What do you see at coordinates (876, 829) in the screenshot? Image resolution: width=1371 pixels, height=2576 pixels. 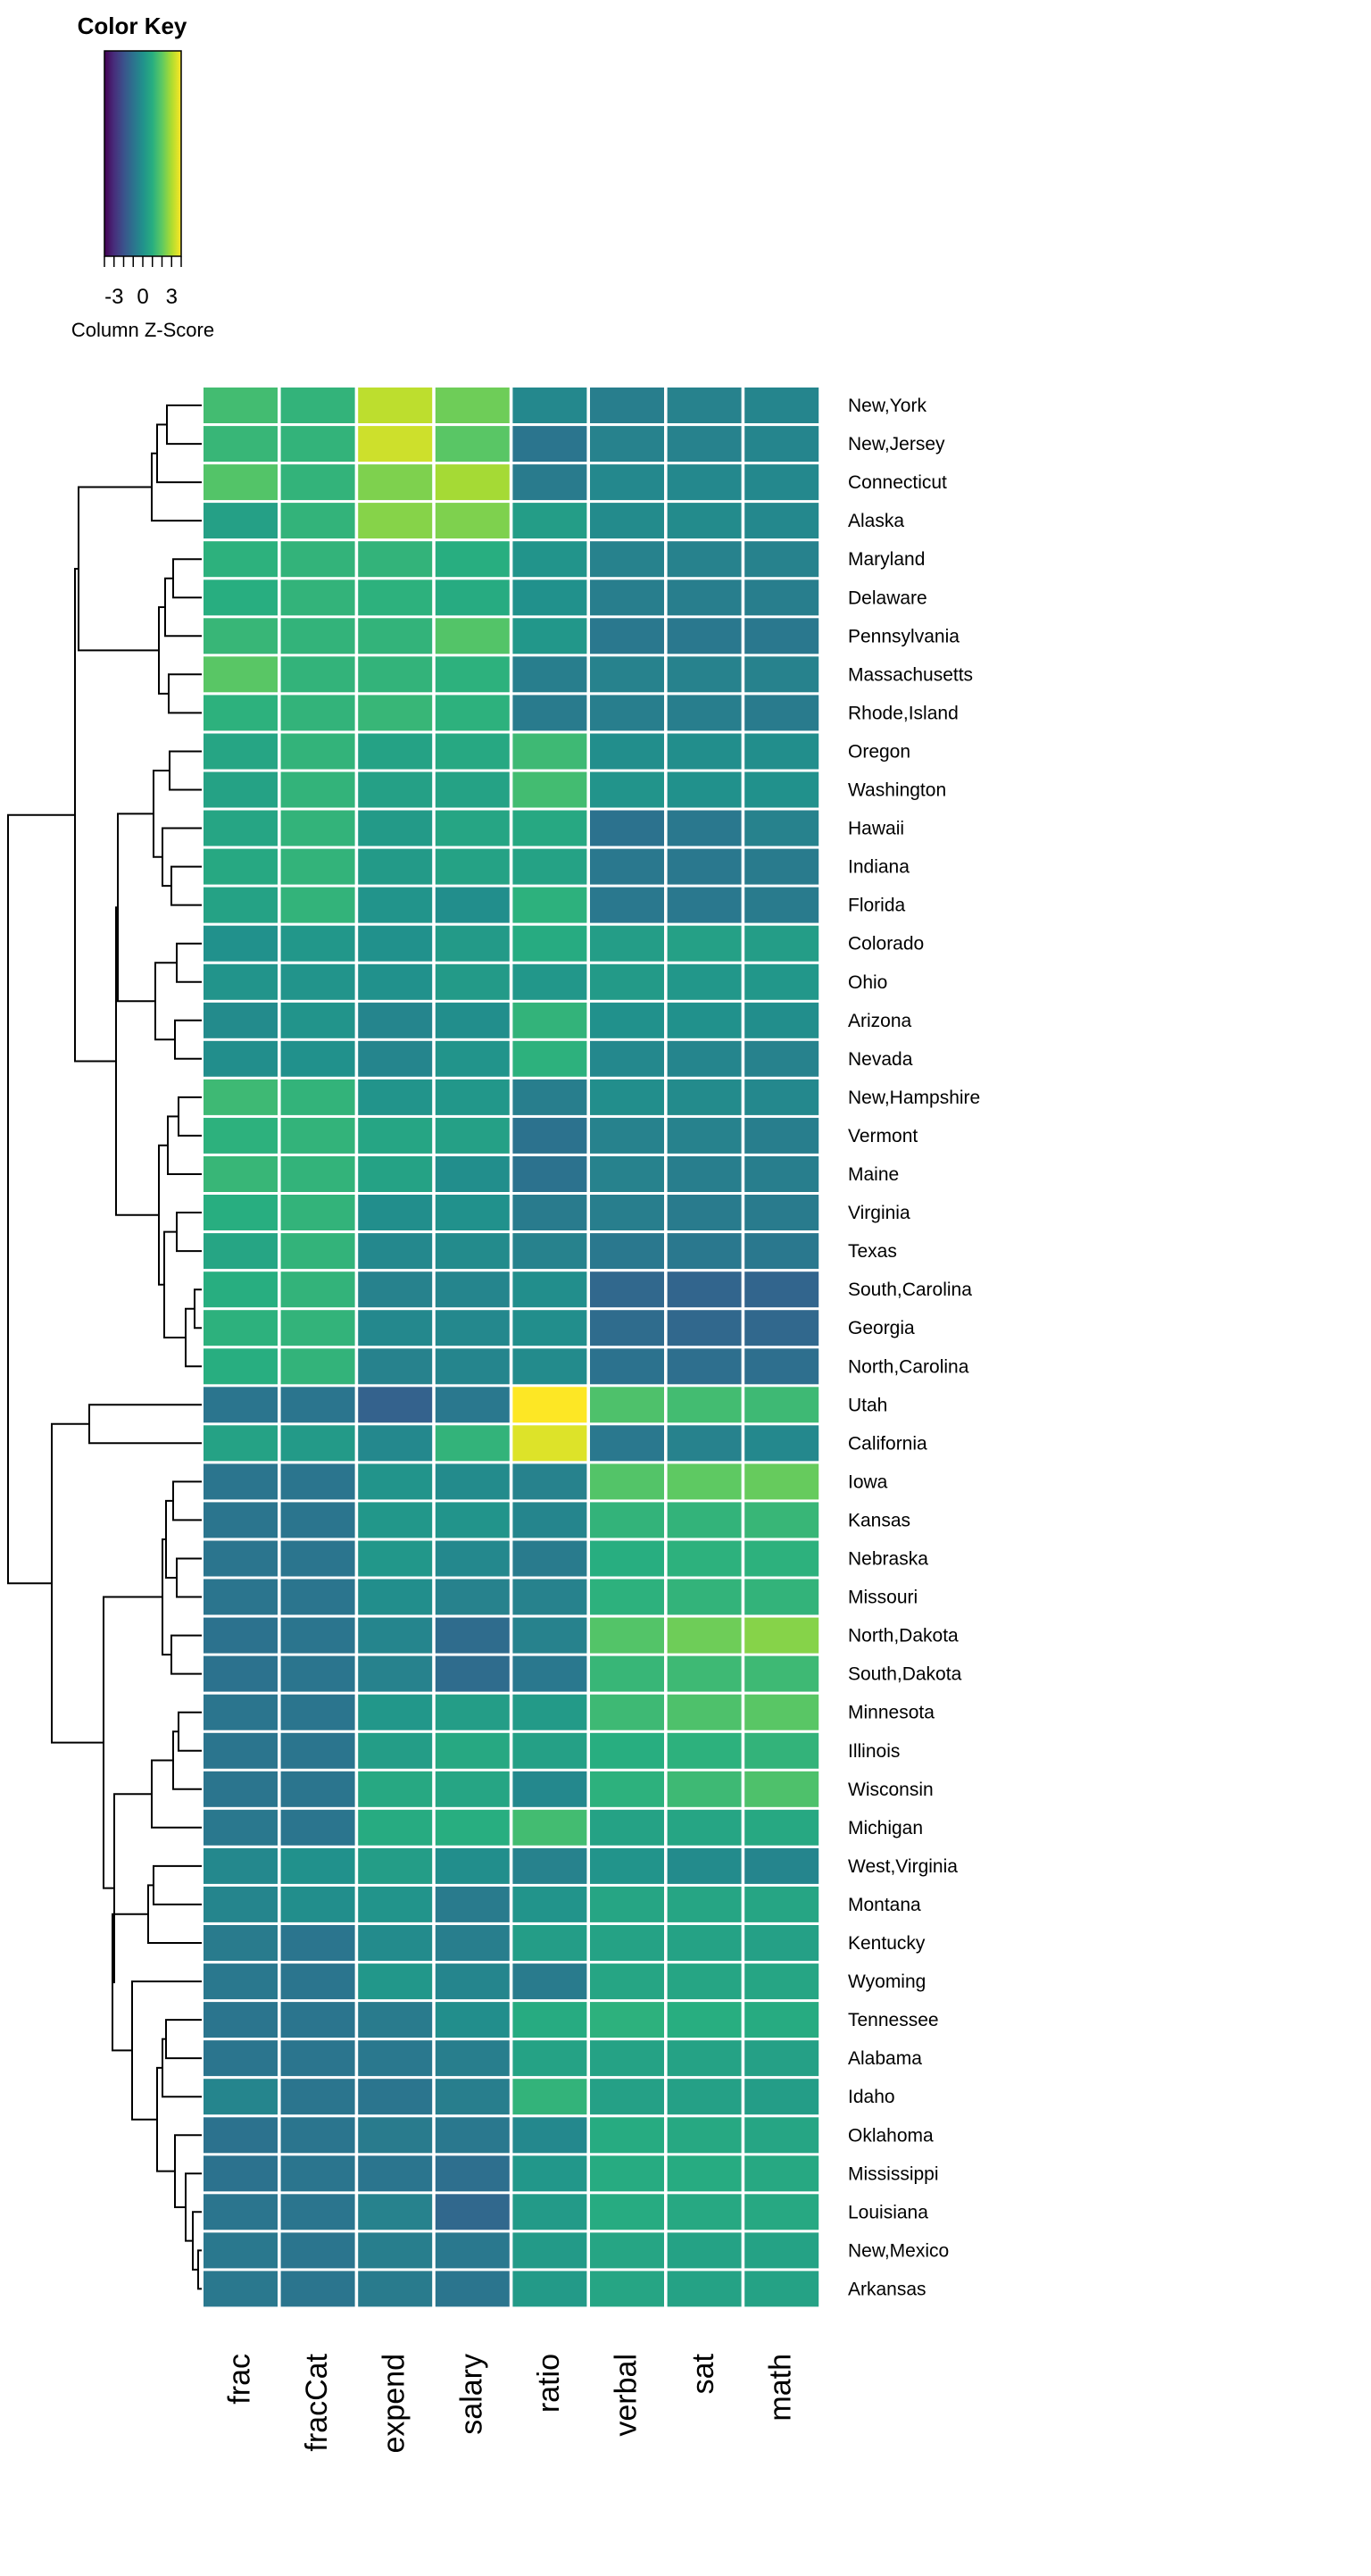 I see `row-label: Hawaii` at bounding box center [876, 829].